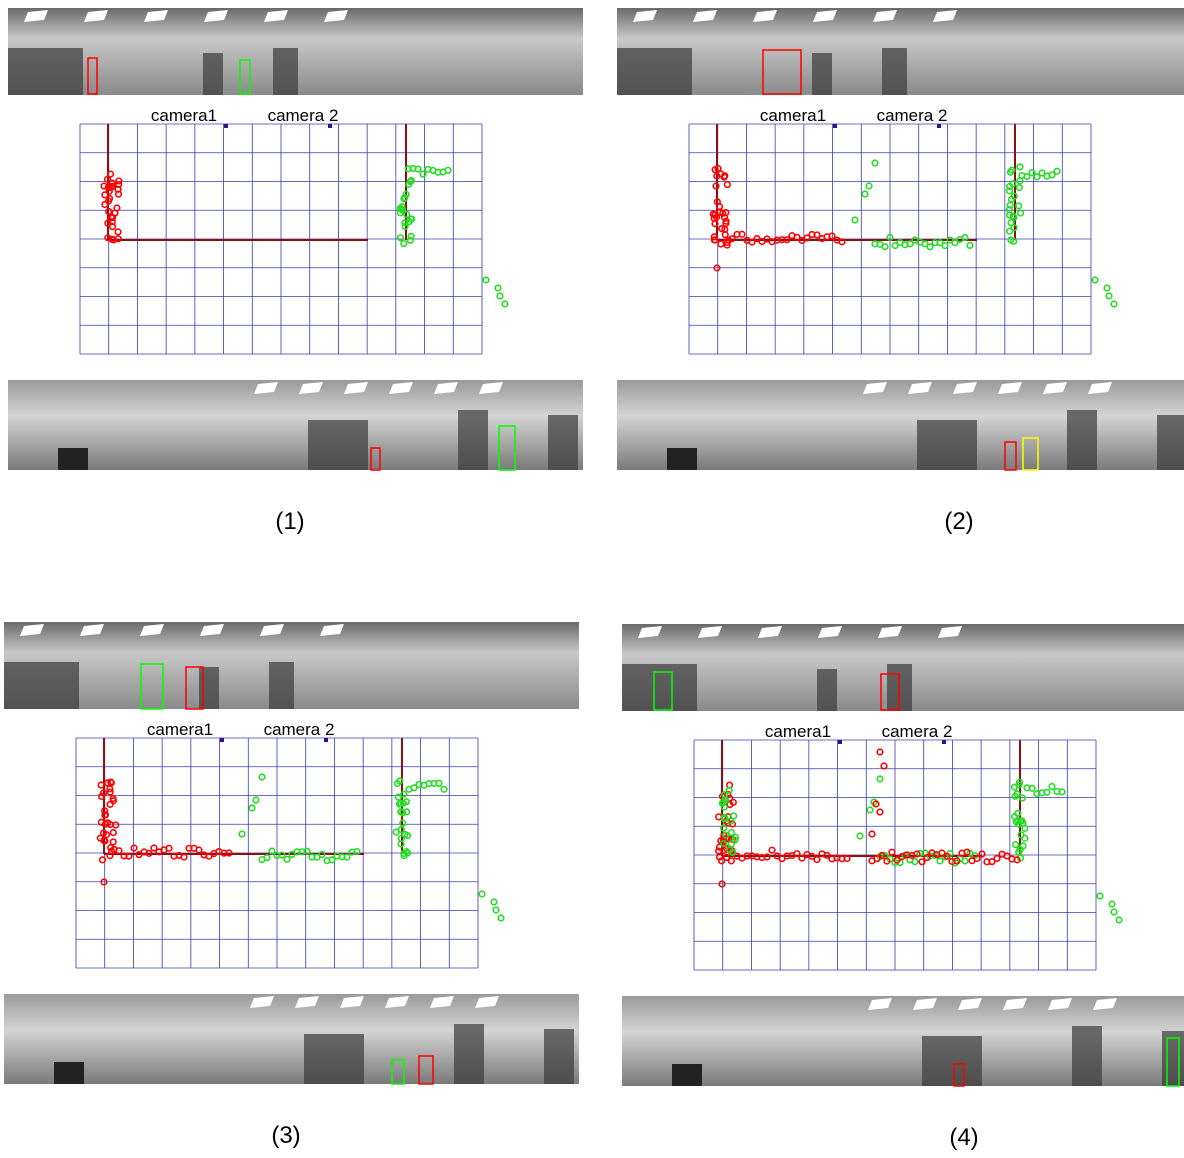 This screenshot has width=1184, height=1158. Describe the element at coordinates (963, 1137) in the screenshot. I see `panel-label: (4)` at that location.